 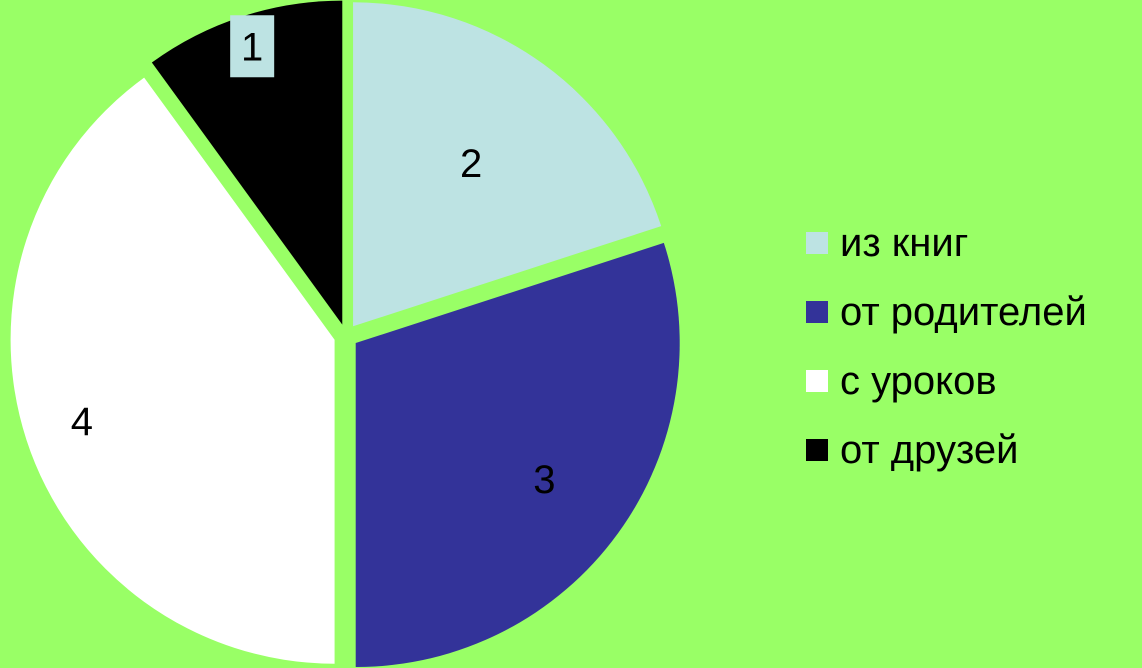 I want to click on legend-item-friends: от друзей, so click(x=946, y=450).